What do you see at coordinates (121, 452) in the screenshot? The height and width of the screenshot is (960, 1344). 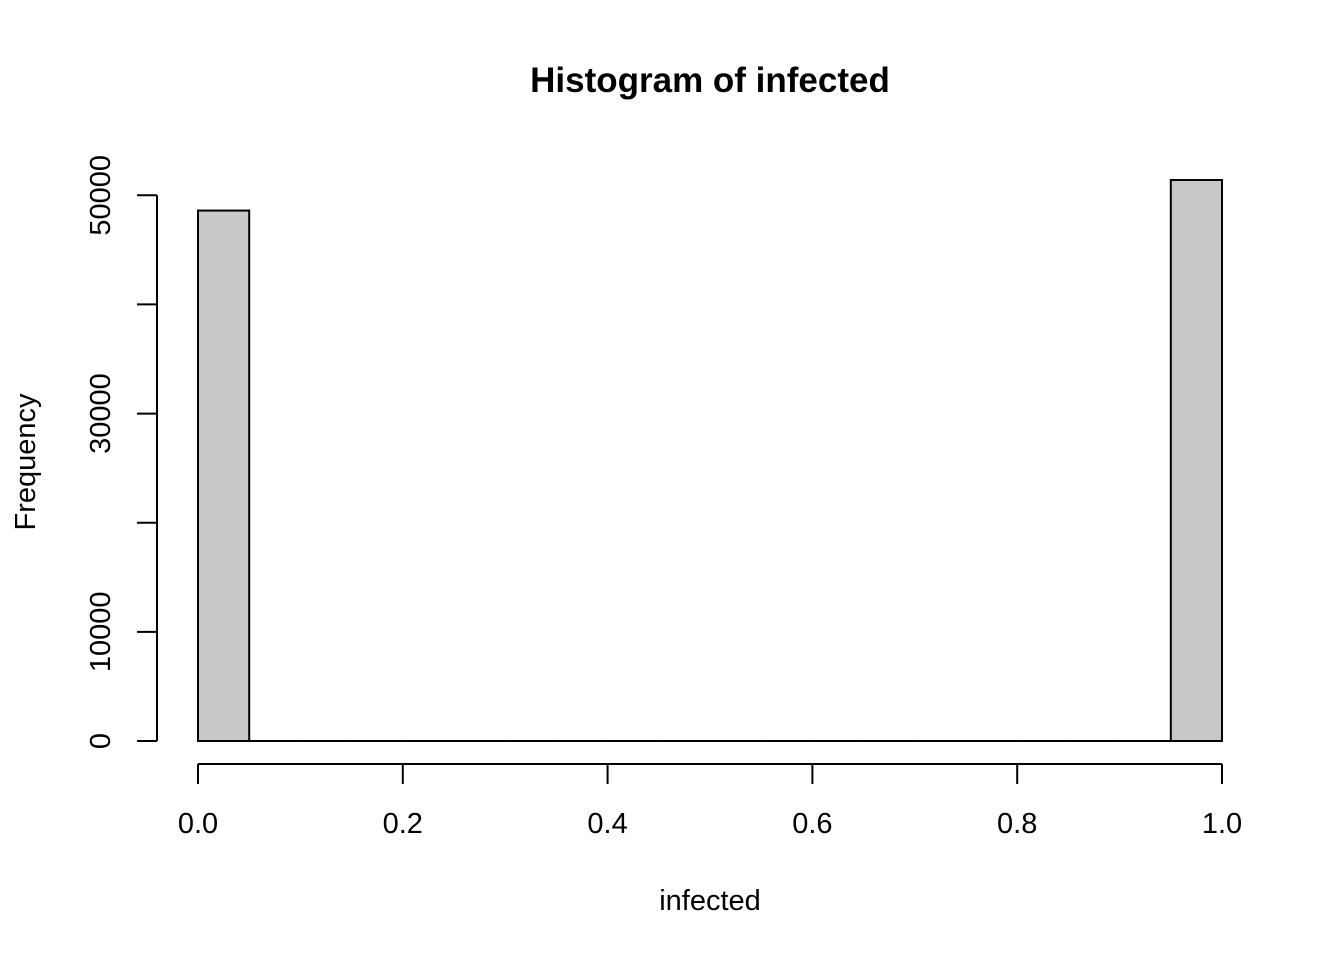 I see `y-axis: 0 10000 30000 50000` at bounding box center [121, 452].